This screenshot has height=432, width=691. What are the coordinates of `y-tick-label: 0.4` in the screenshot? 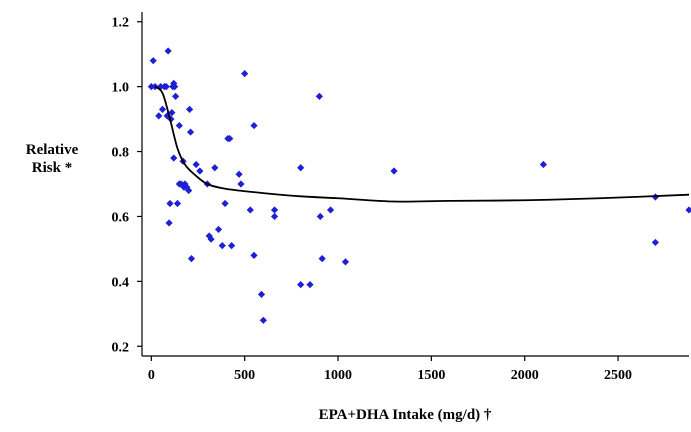 It's located at (121, 282).